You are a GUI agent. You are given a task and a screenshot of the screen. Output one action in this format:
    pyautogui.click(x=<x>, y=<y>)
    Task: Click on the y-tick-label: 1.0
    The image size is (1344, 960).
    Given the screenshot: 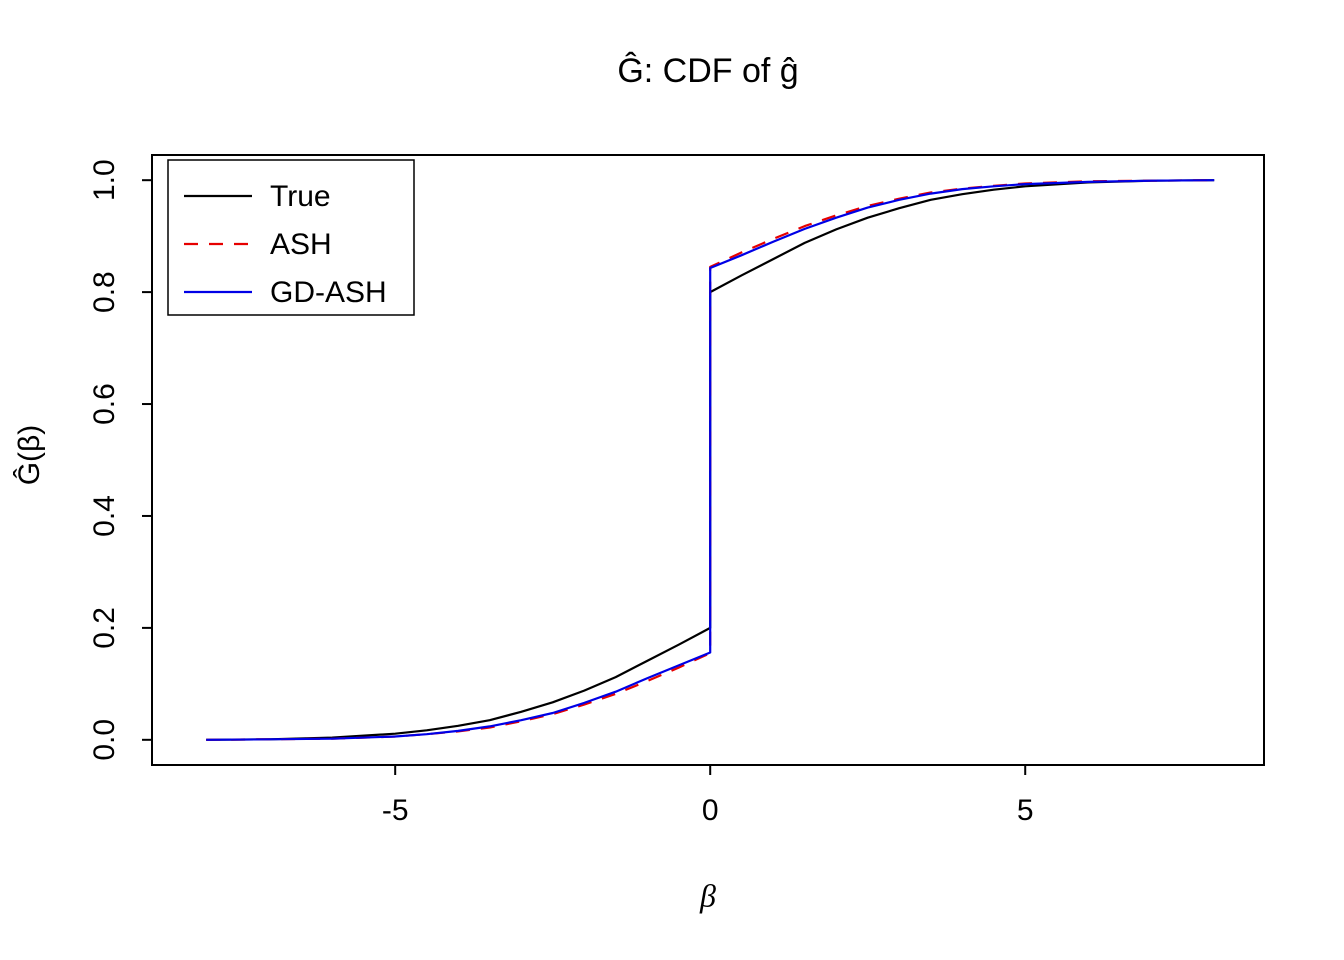 What is the action you would take?
    pyautogui.click(x=104, y=180)
    